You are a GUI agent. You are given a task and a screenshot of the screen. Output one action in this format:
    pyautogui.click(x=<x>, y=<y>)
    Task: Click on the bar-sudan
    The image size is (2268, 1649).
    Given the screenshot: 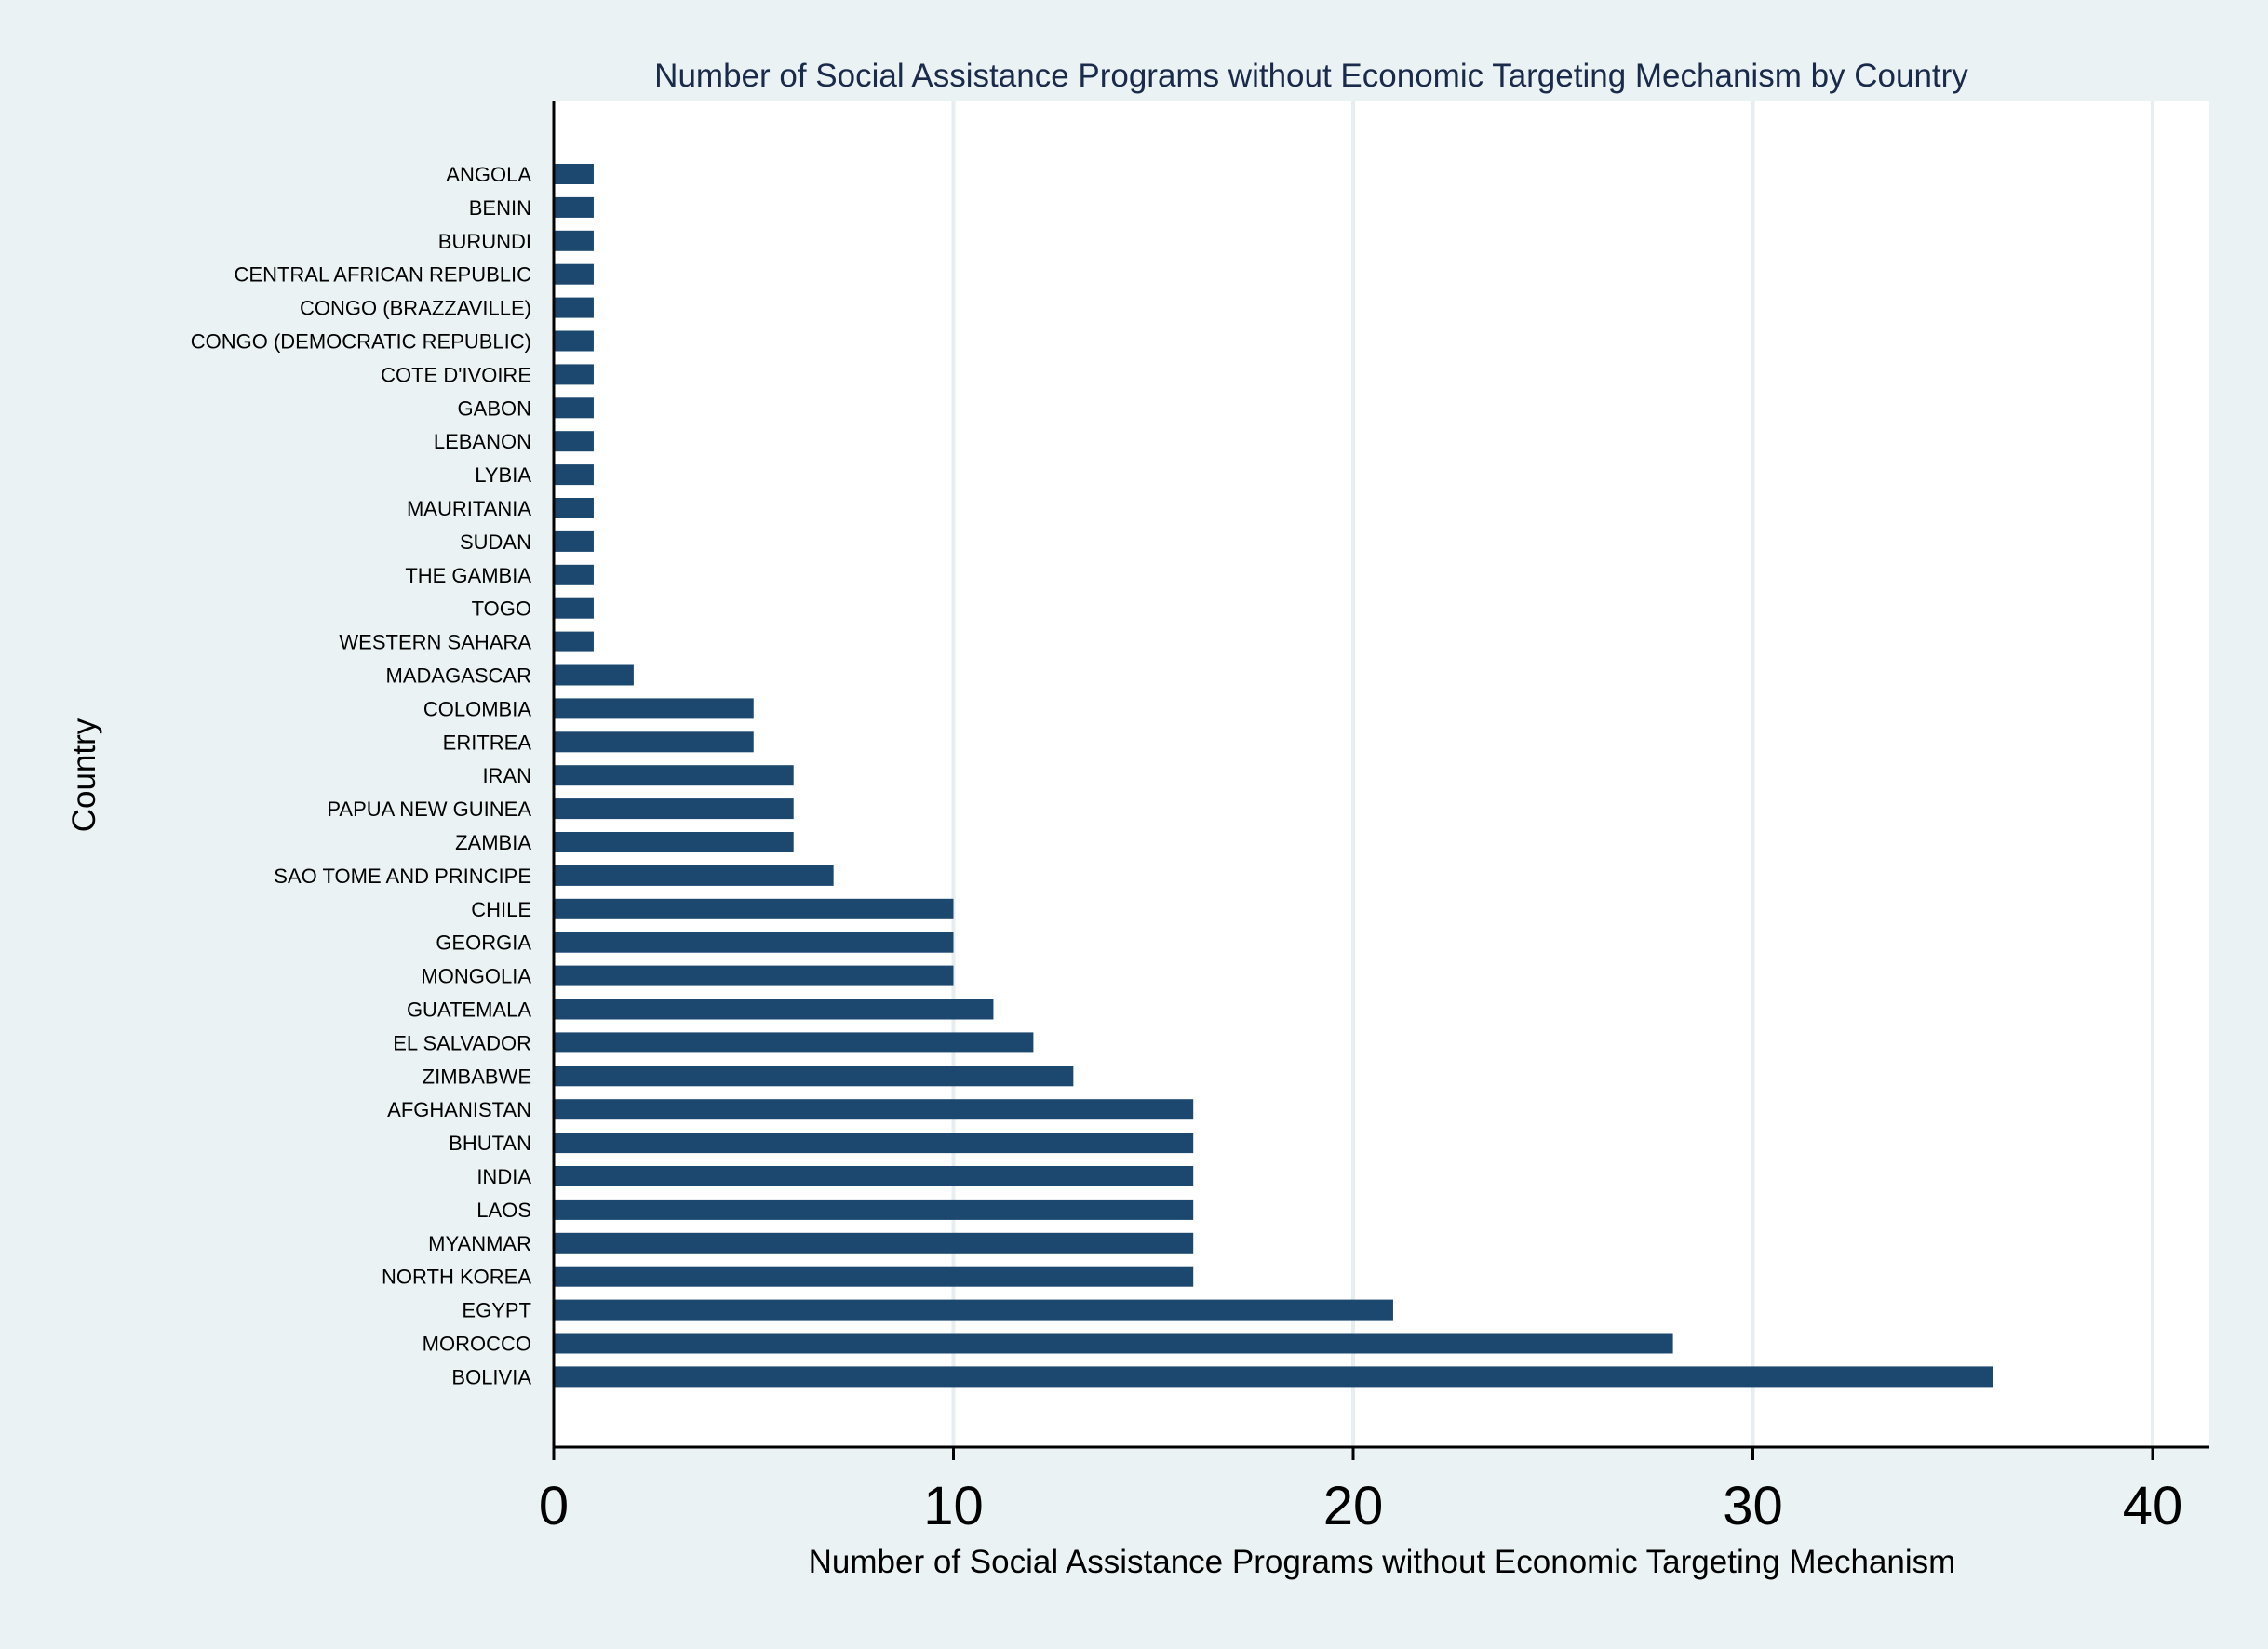 What is the action you would take?
    pyautogui.click(x=574, y=541)
    